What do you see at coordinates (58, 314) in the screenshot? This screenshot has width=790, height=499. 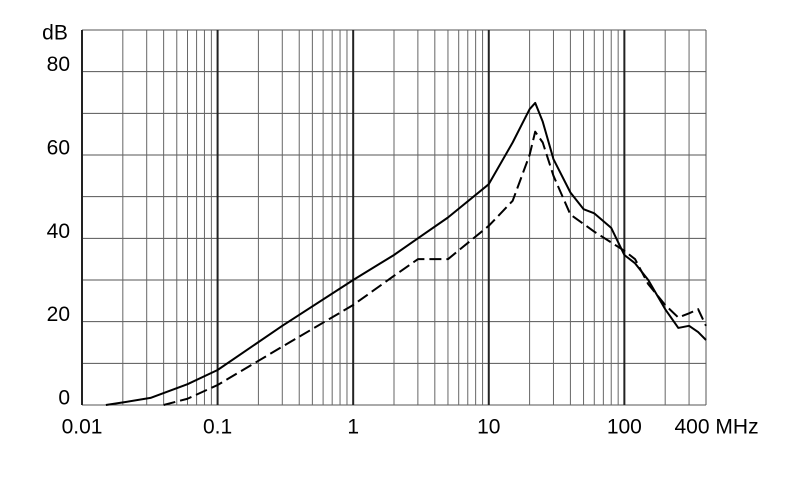 I see `y-tick-label: 20` at bounding box center [58, 314].